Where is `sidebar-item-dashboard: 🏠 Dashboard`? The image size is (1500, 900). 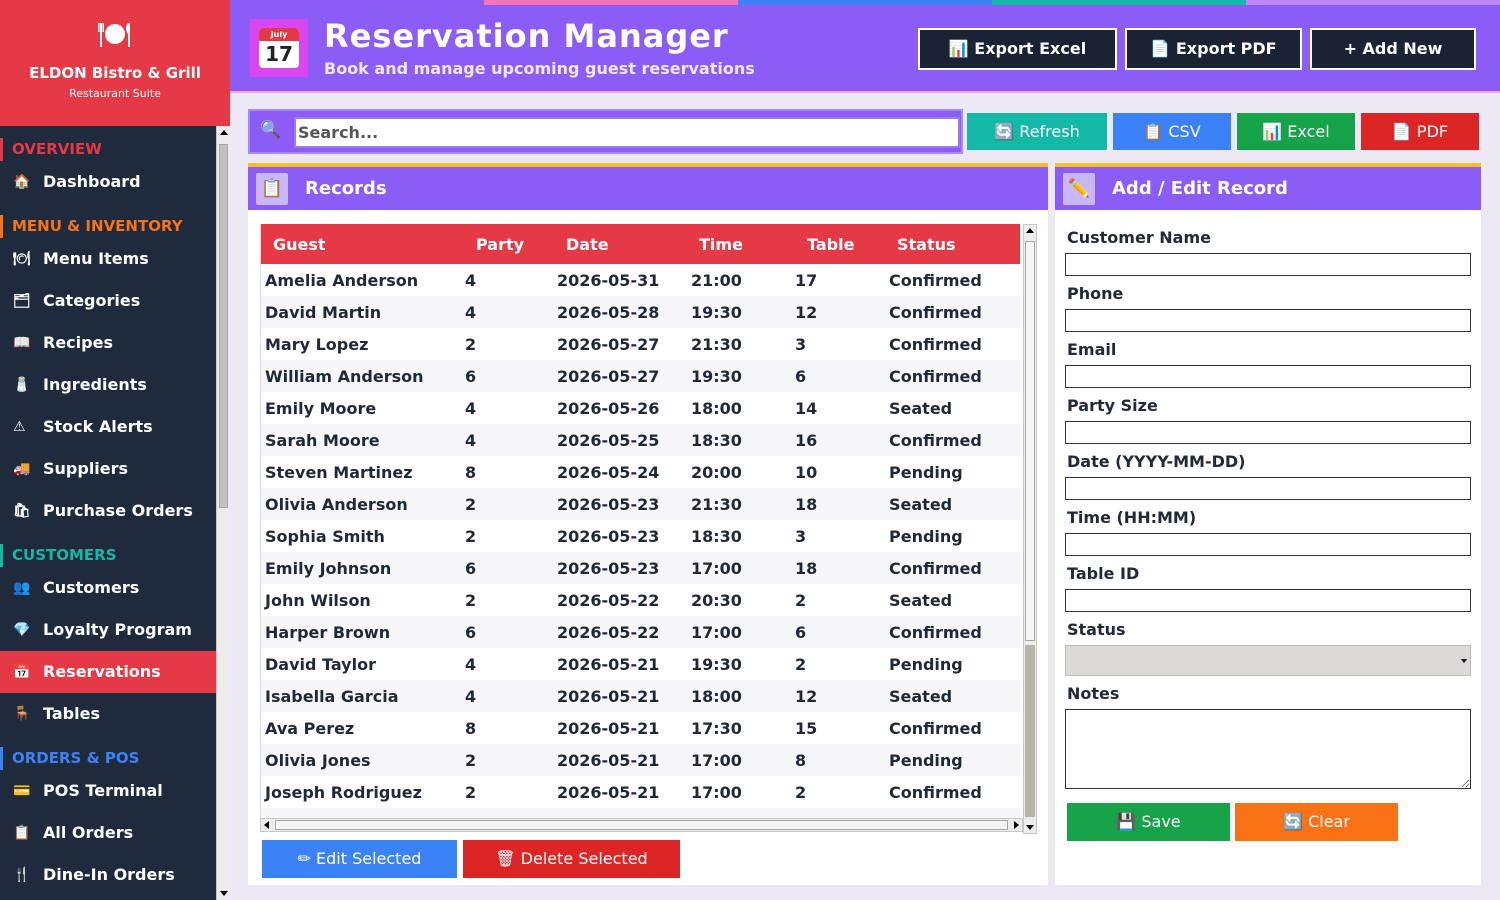
sidebar-item-dashboard: 🏠 Dashboard is located at coordinates (108, 182).